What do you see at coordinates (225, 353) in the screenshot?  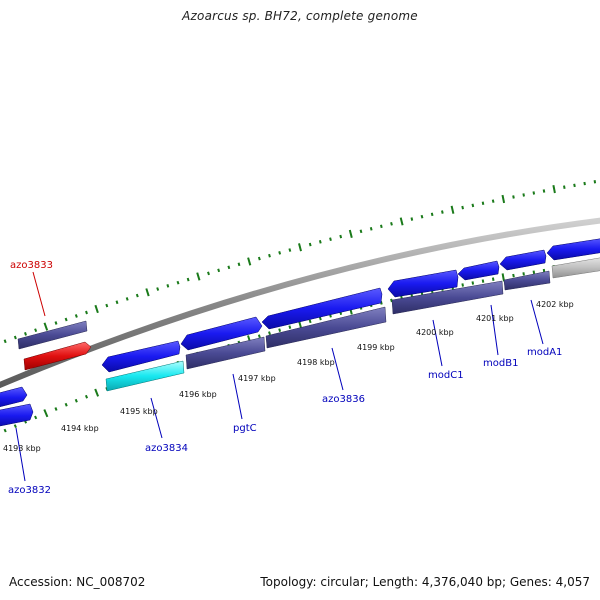 I see `gene-slate-pgtC-a` at bounding box center [225, 353].